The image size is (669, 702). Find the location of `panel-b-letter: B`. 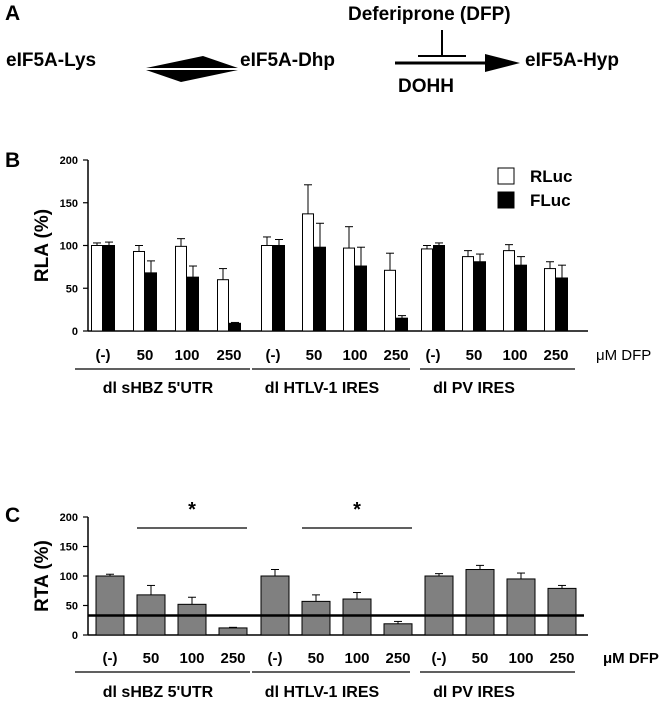

panel-b-letter: B is located at coordinates (12, 160).